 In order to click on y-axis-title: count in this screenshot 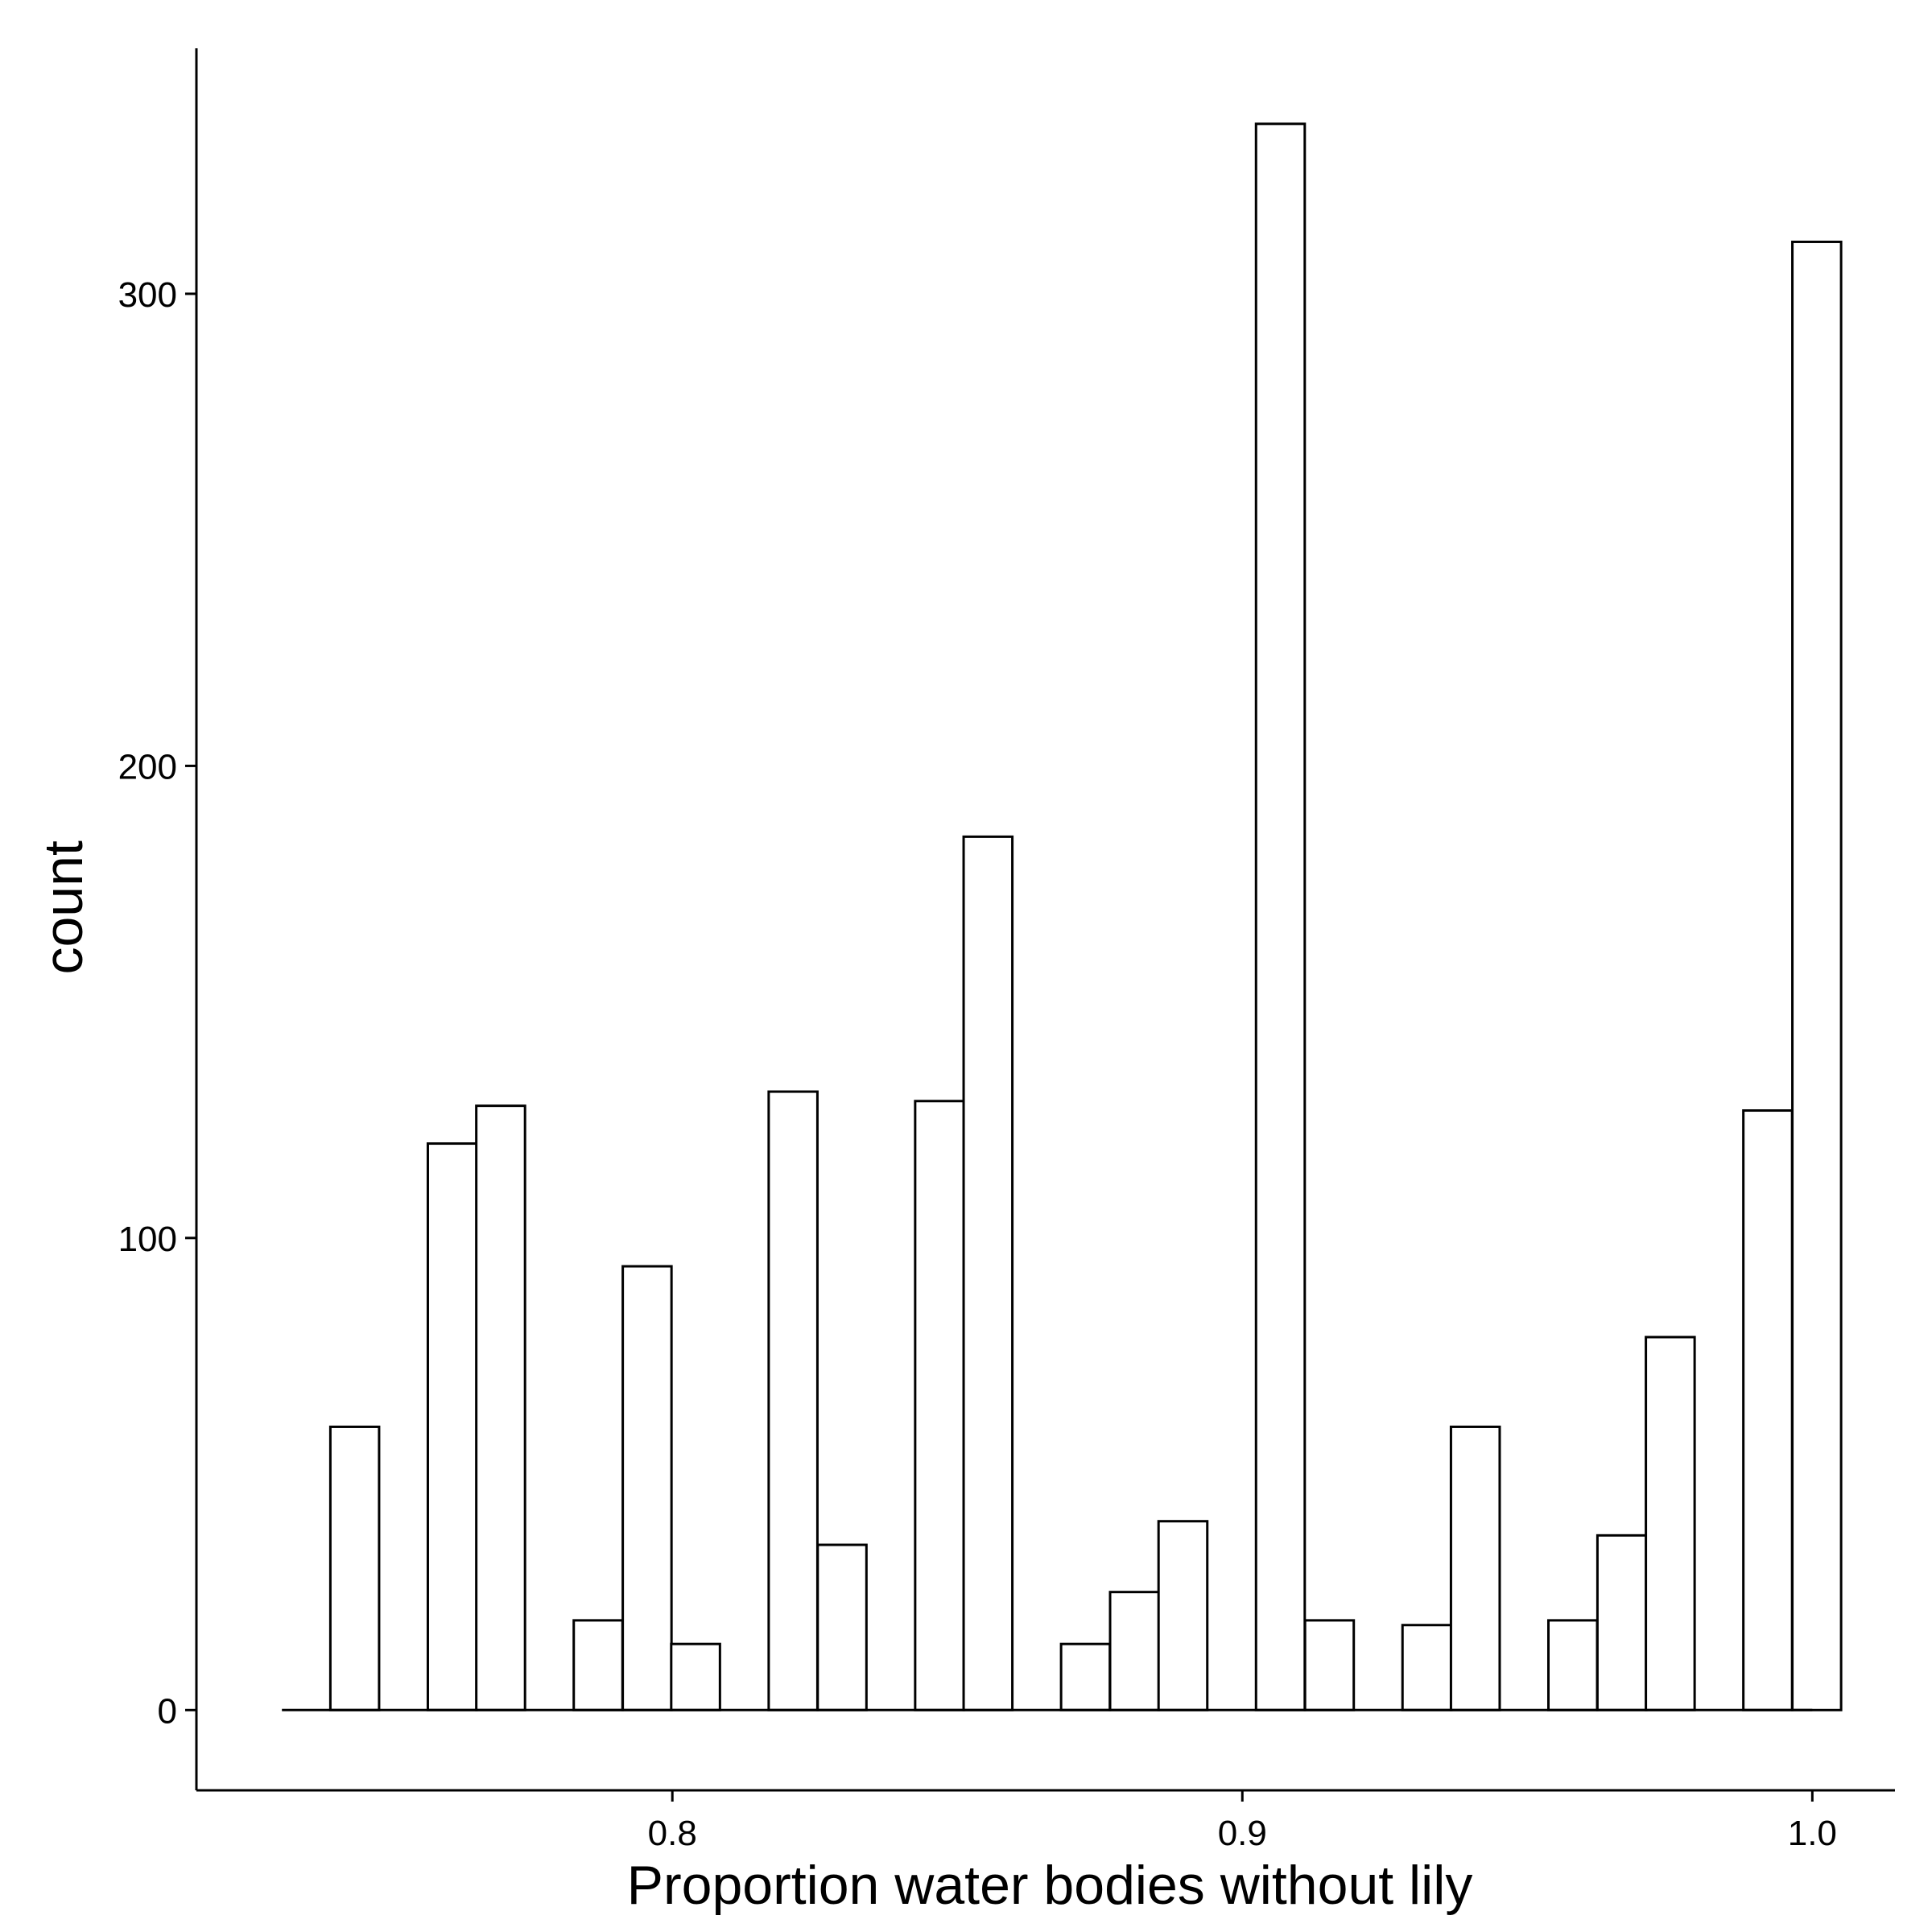, I will do `click(63, 907)`.